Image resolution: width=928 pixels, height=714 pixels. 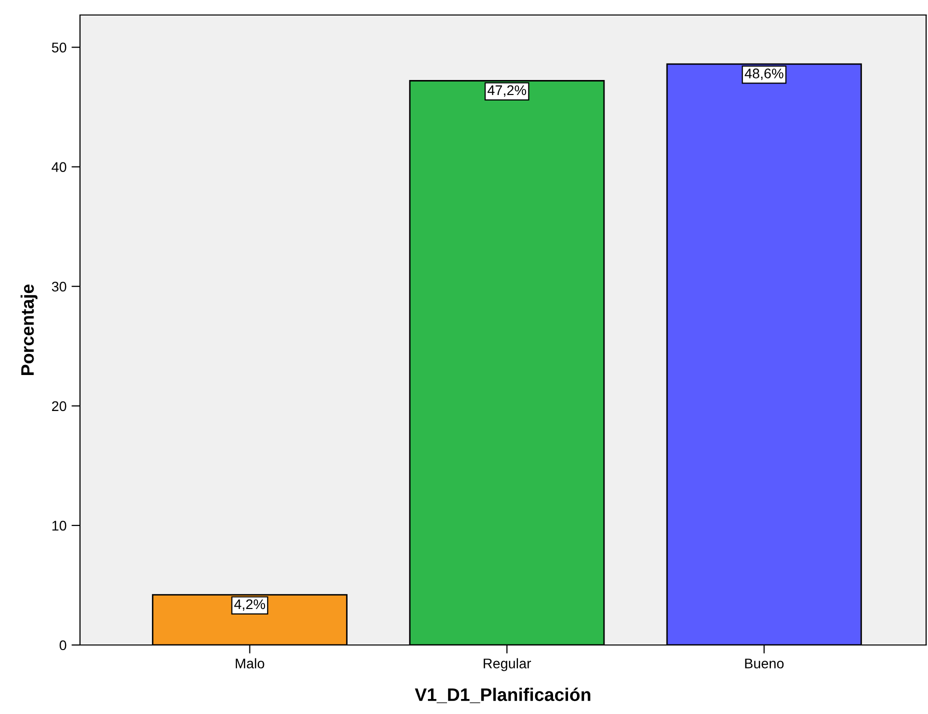 I want to click on data-label: 47,2%, so click(x=507, y=91).